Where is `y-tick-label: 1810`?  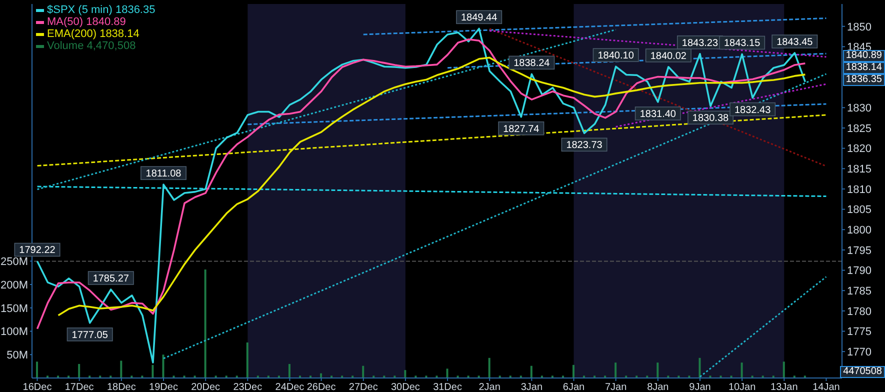
y-tick-label: 1810 is located at coordinates (859, 190).